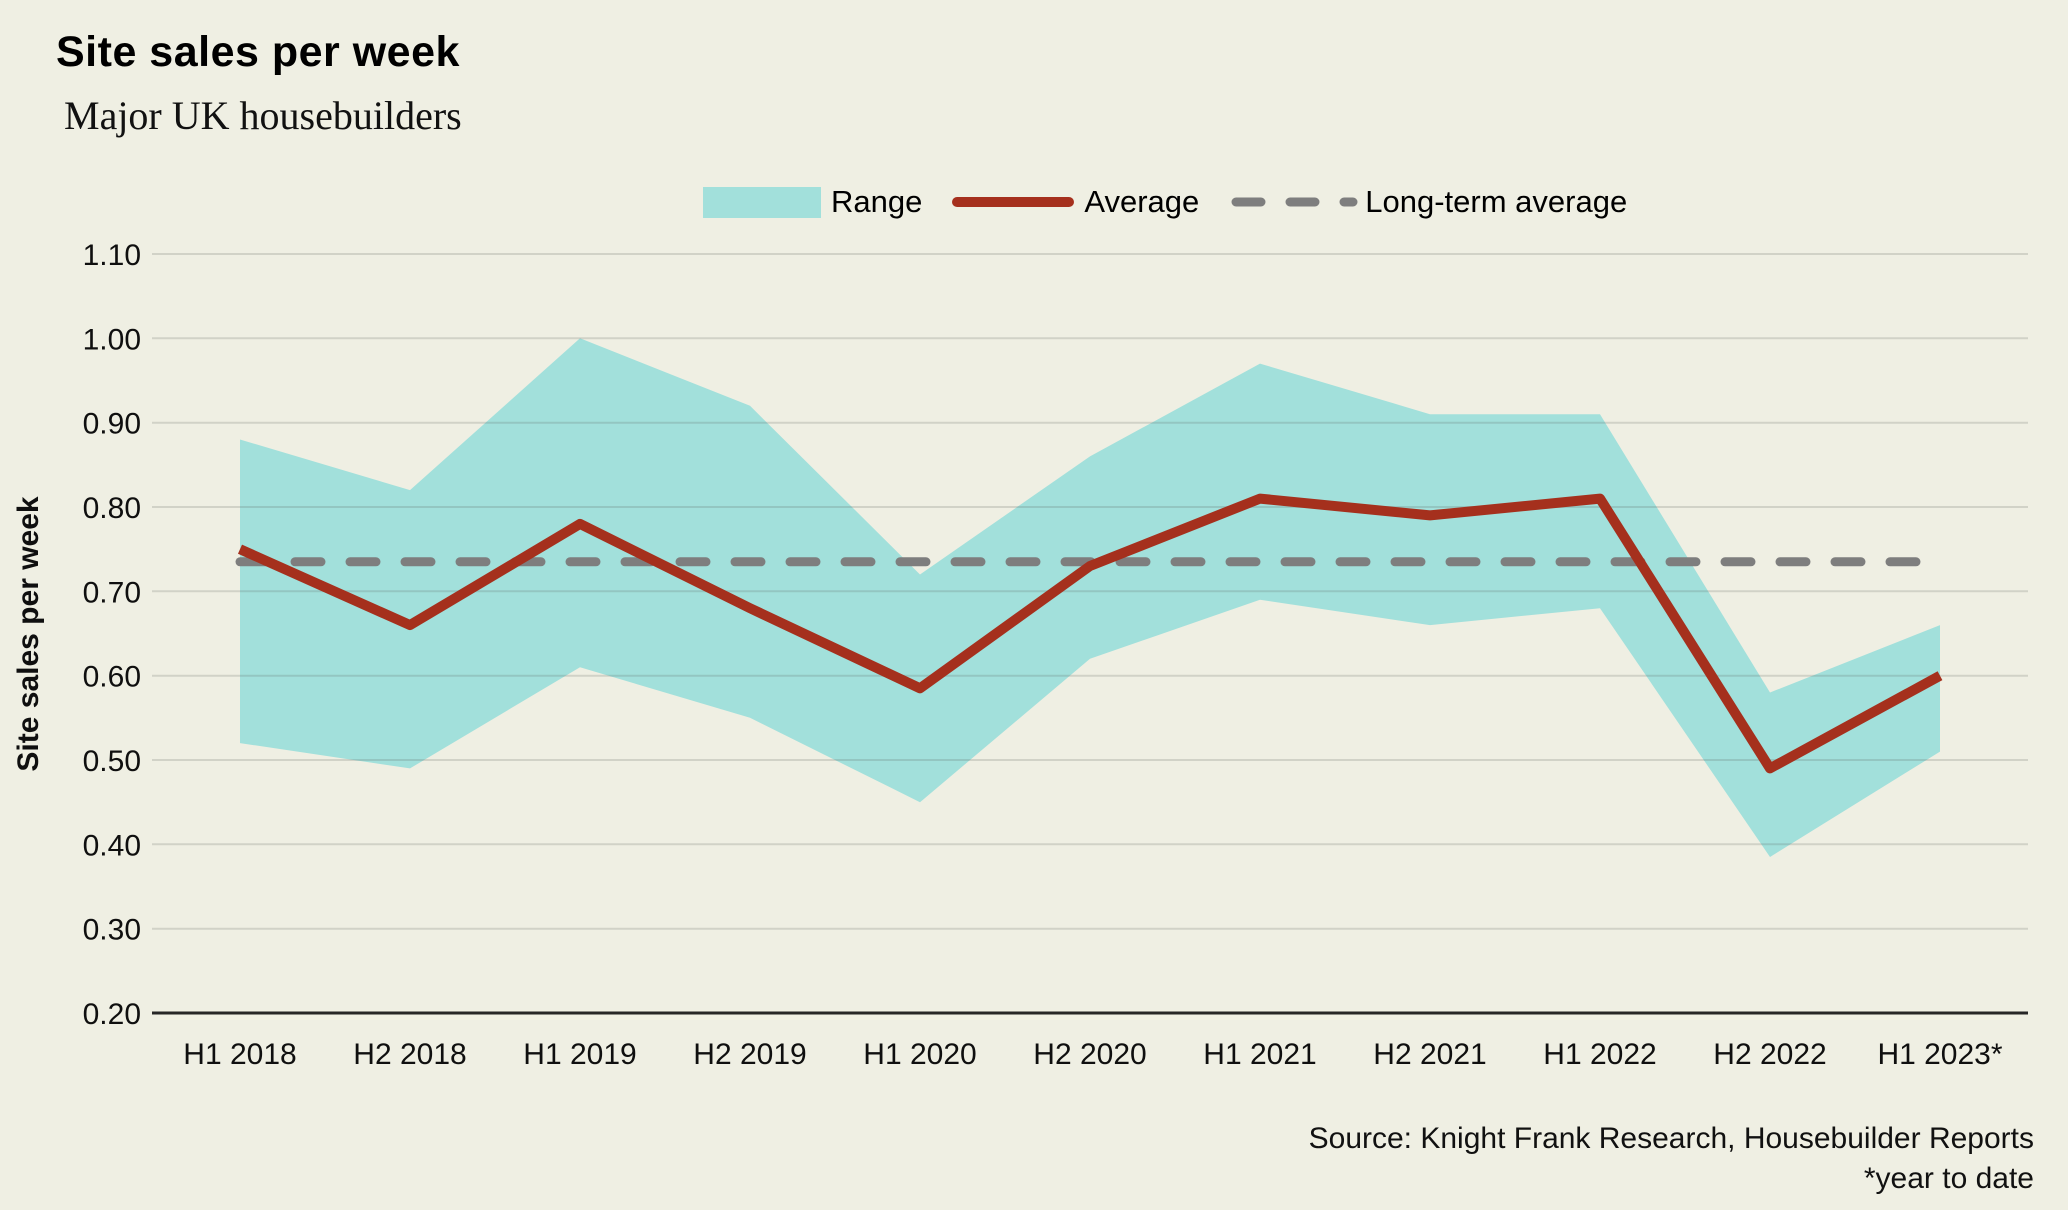  Describe the element at coordinates (112, 1014) in the screenshot. I see `y-tick-label: 0.20` at that location.